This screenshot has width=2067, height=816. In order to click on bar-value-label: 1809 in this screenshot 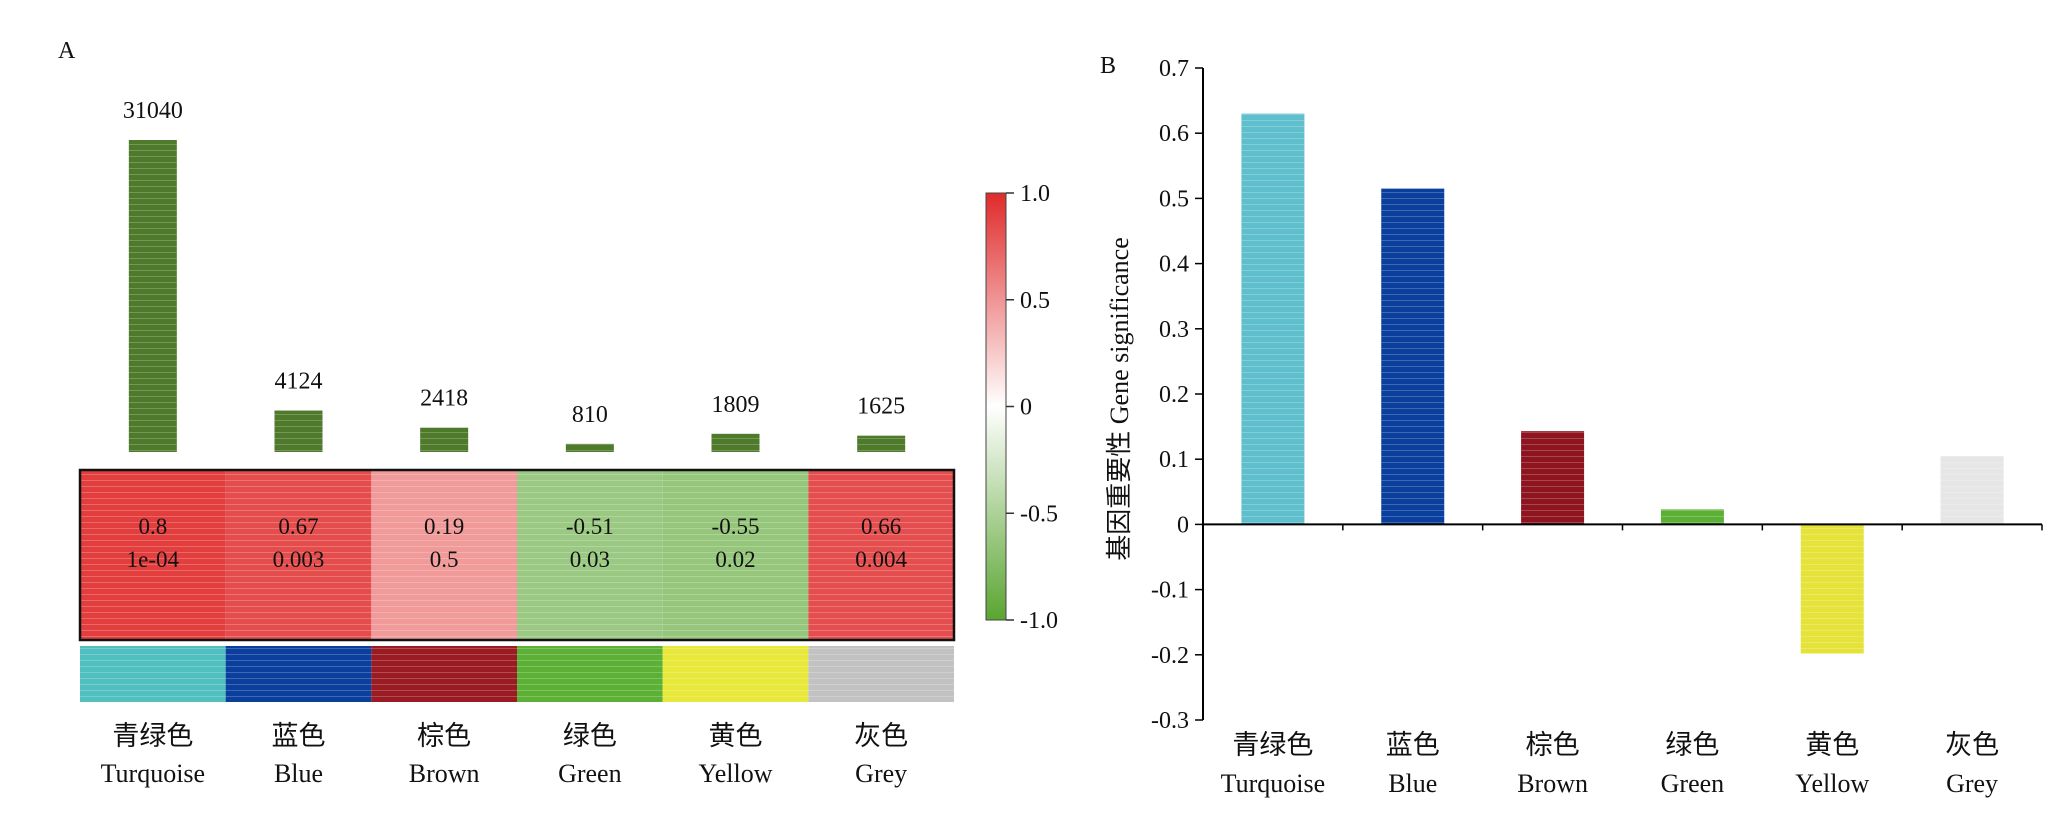, I will do `click(736, 405)`.